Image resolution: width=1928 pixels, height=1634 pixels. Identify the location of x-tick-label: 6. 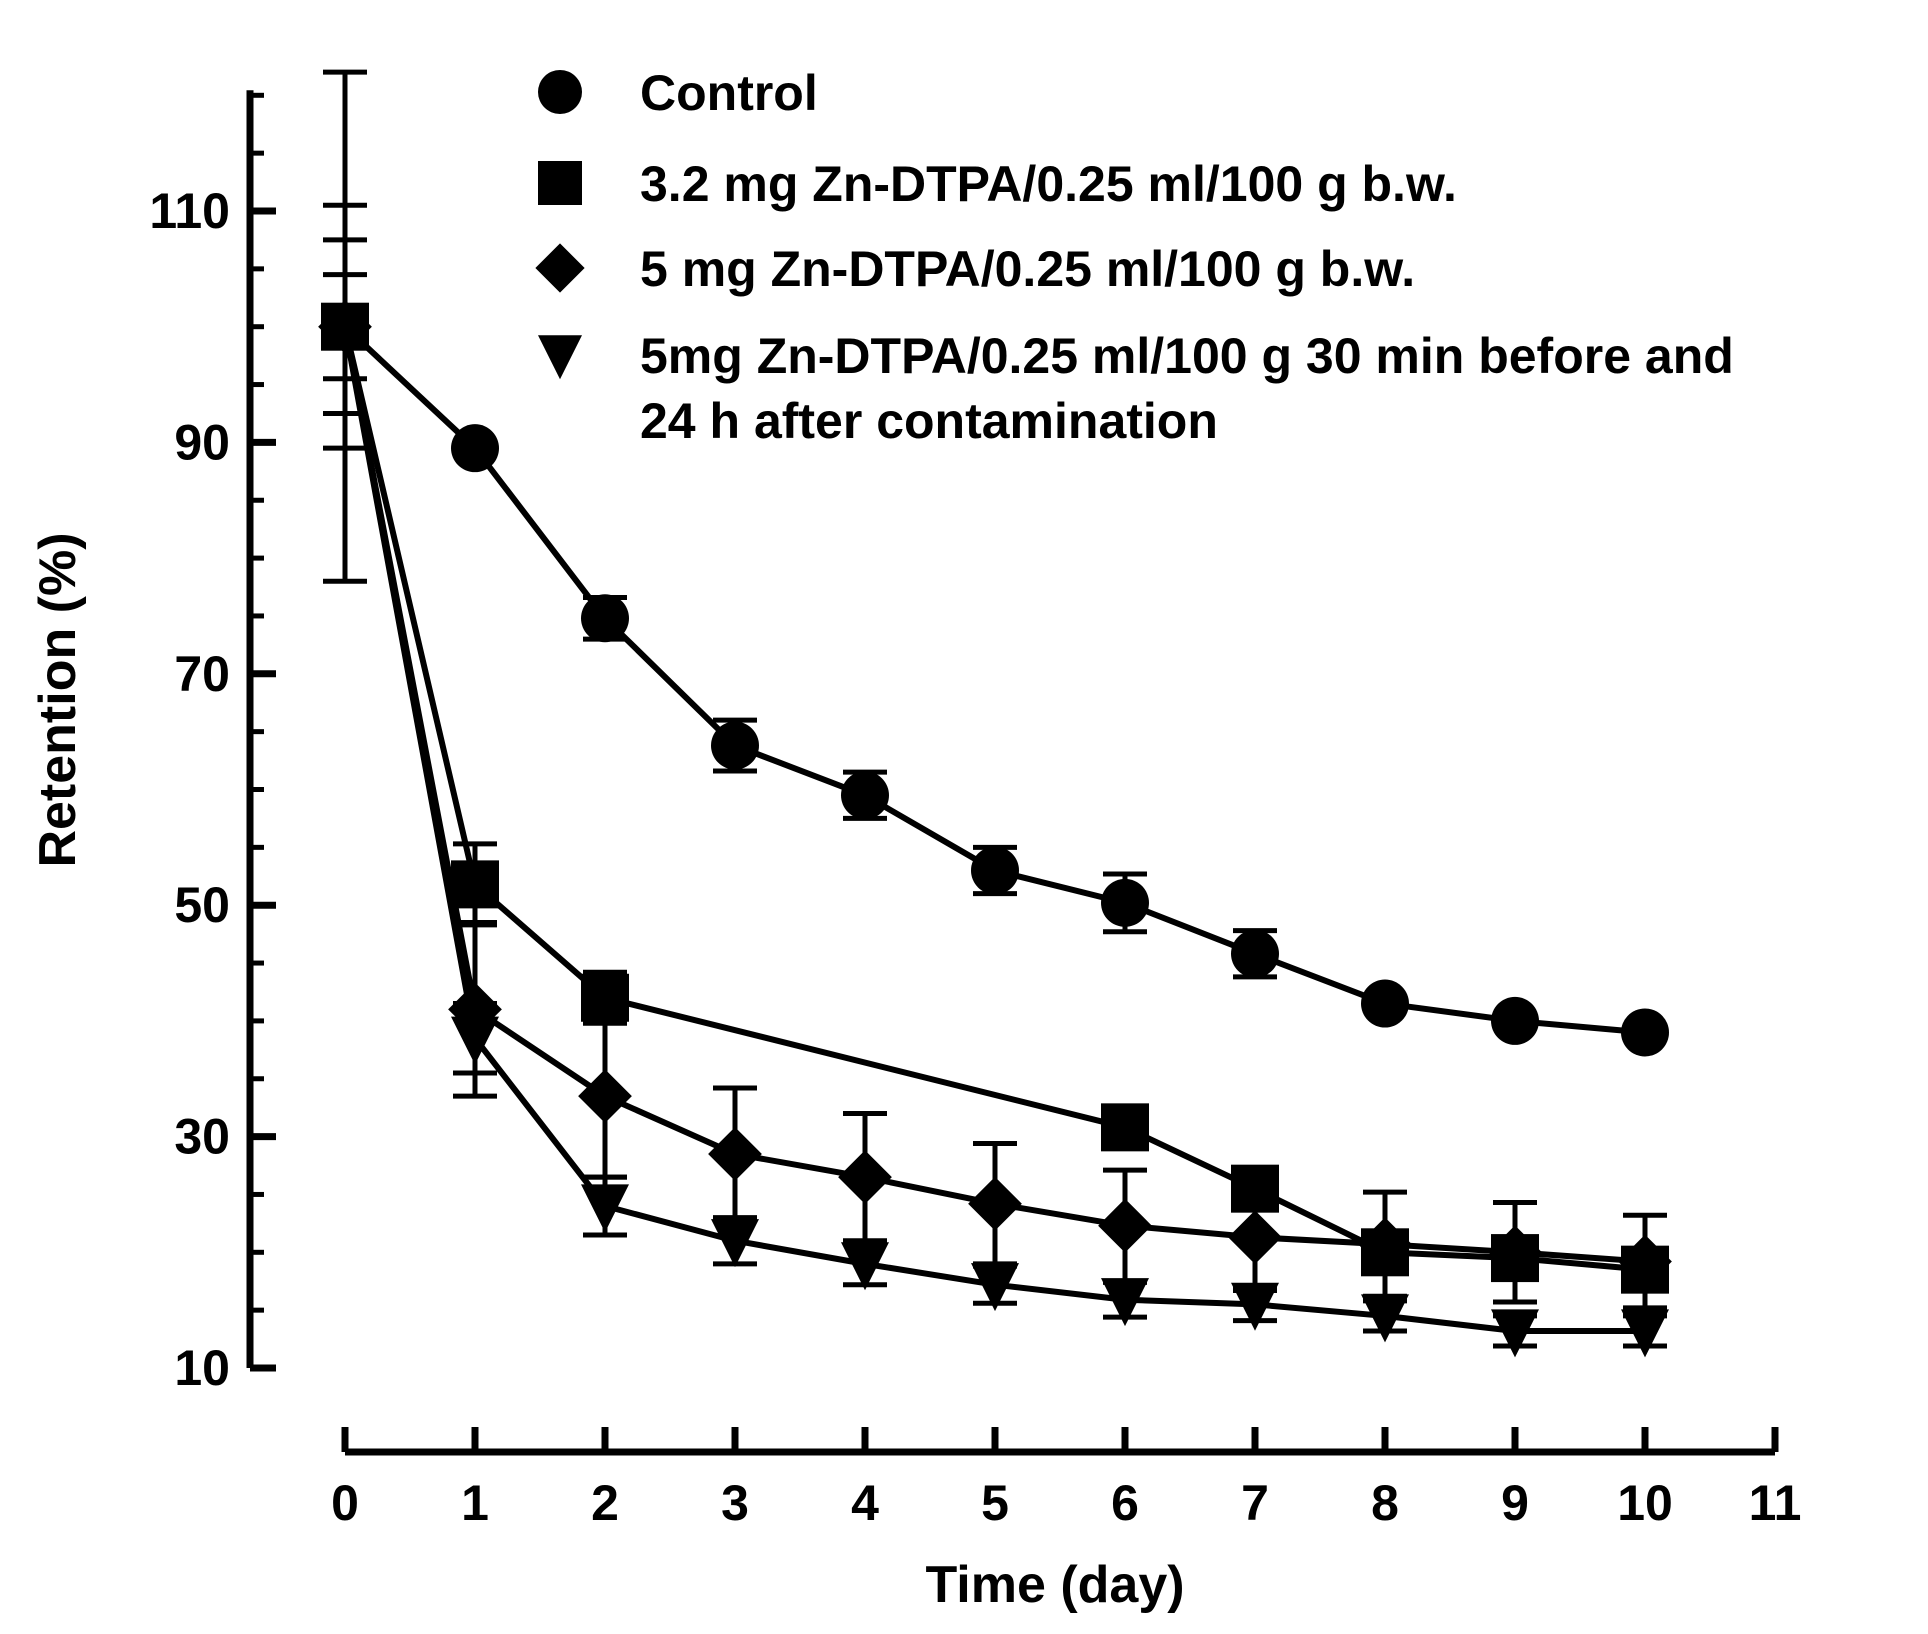
(1125, 1503).